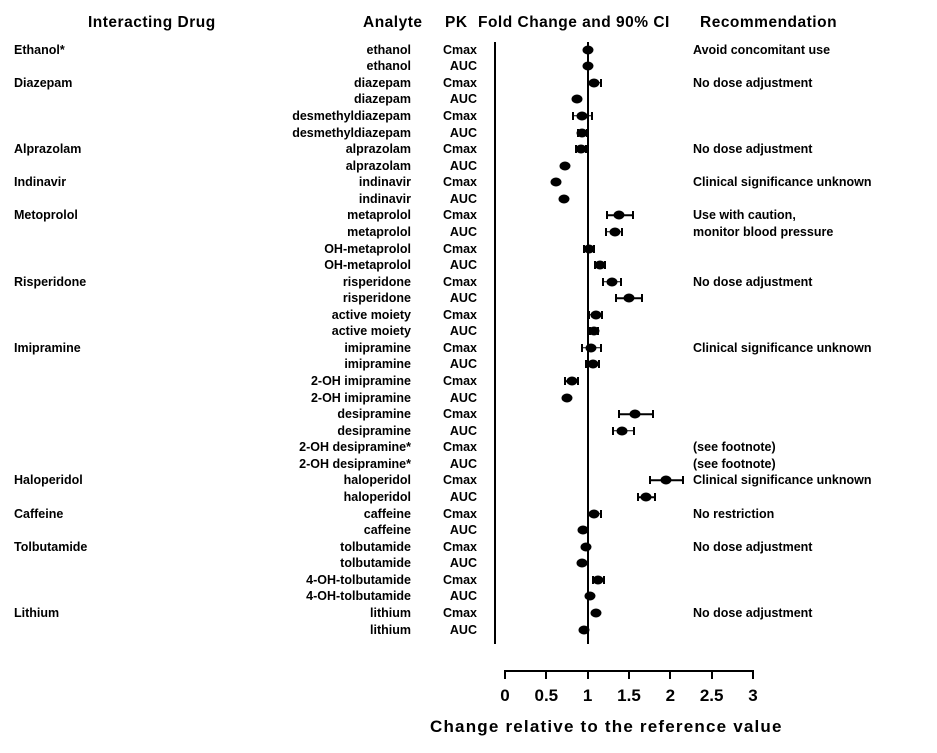  What do you see at coordinates (358, 579) in the screenshot?
I see `analyte-label: 4-OH-tolbutamide` at bounding box center [358, 579].